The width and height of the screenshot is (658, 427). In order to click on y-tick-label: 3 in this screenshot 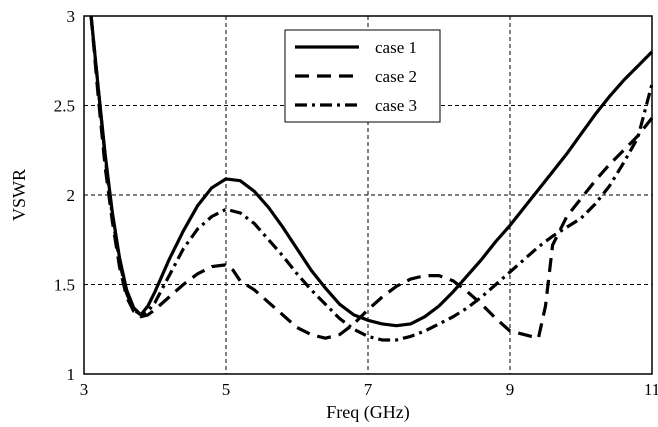, I will do `click(71, 16)`.